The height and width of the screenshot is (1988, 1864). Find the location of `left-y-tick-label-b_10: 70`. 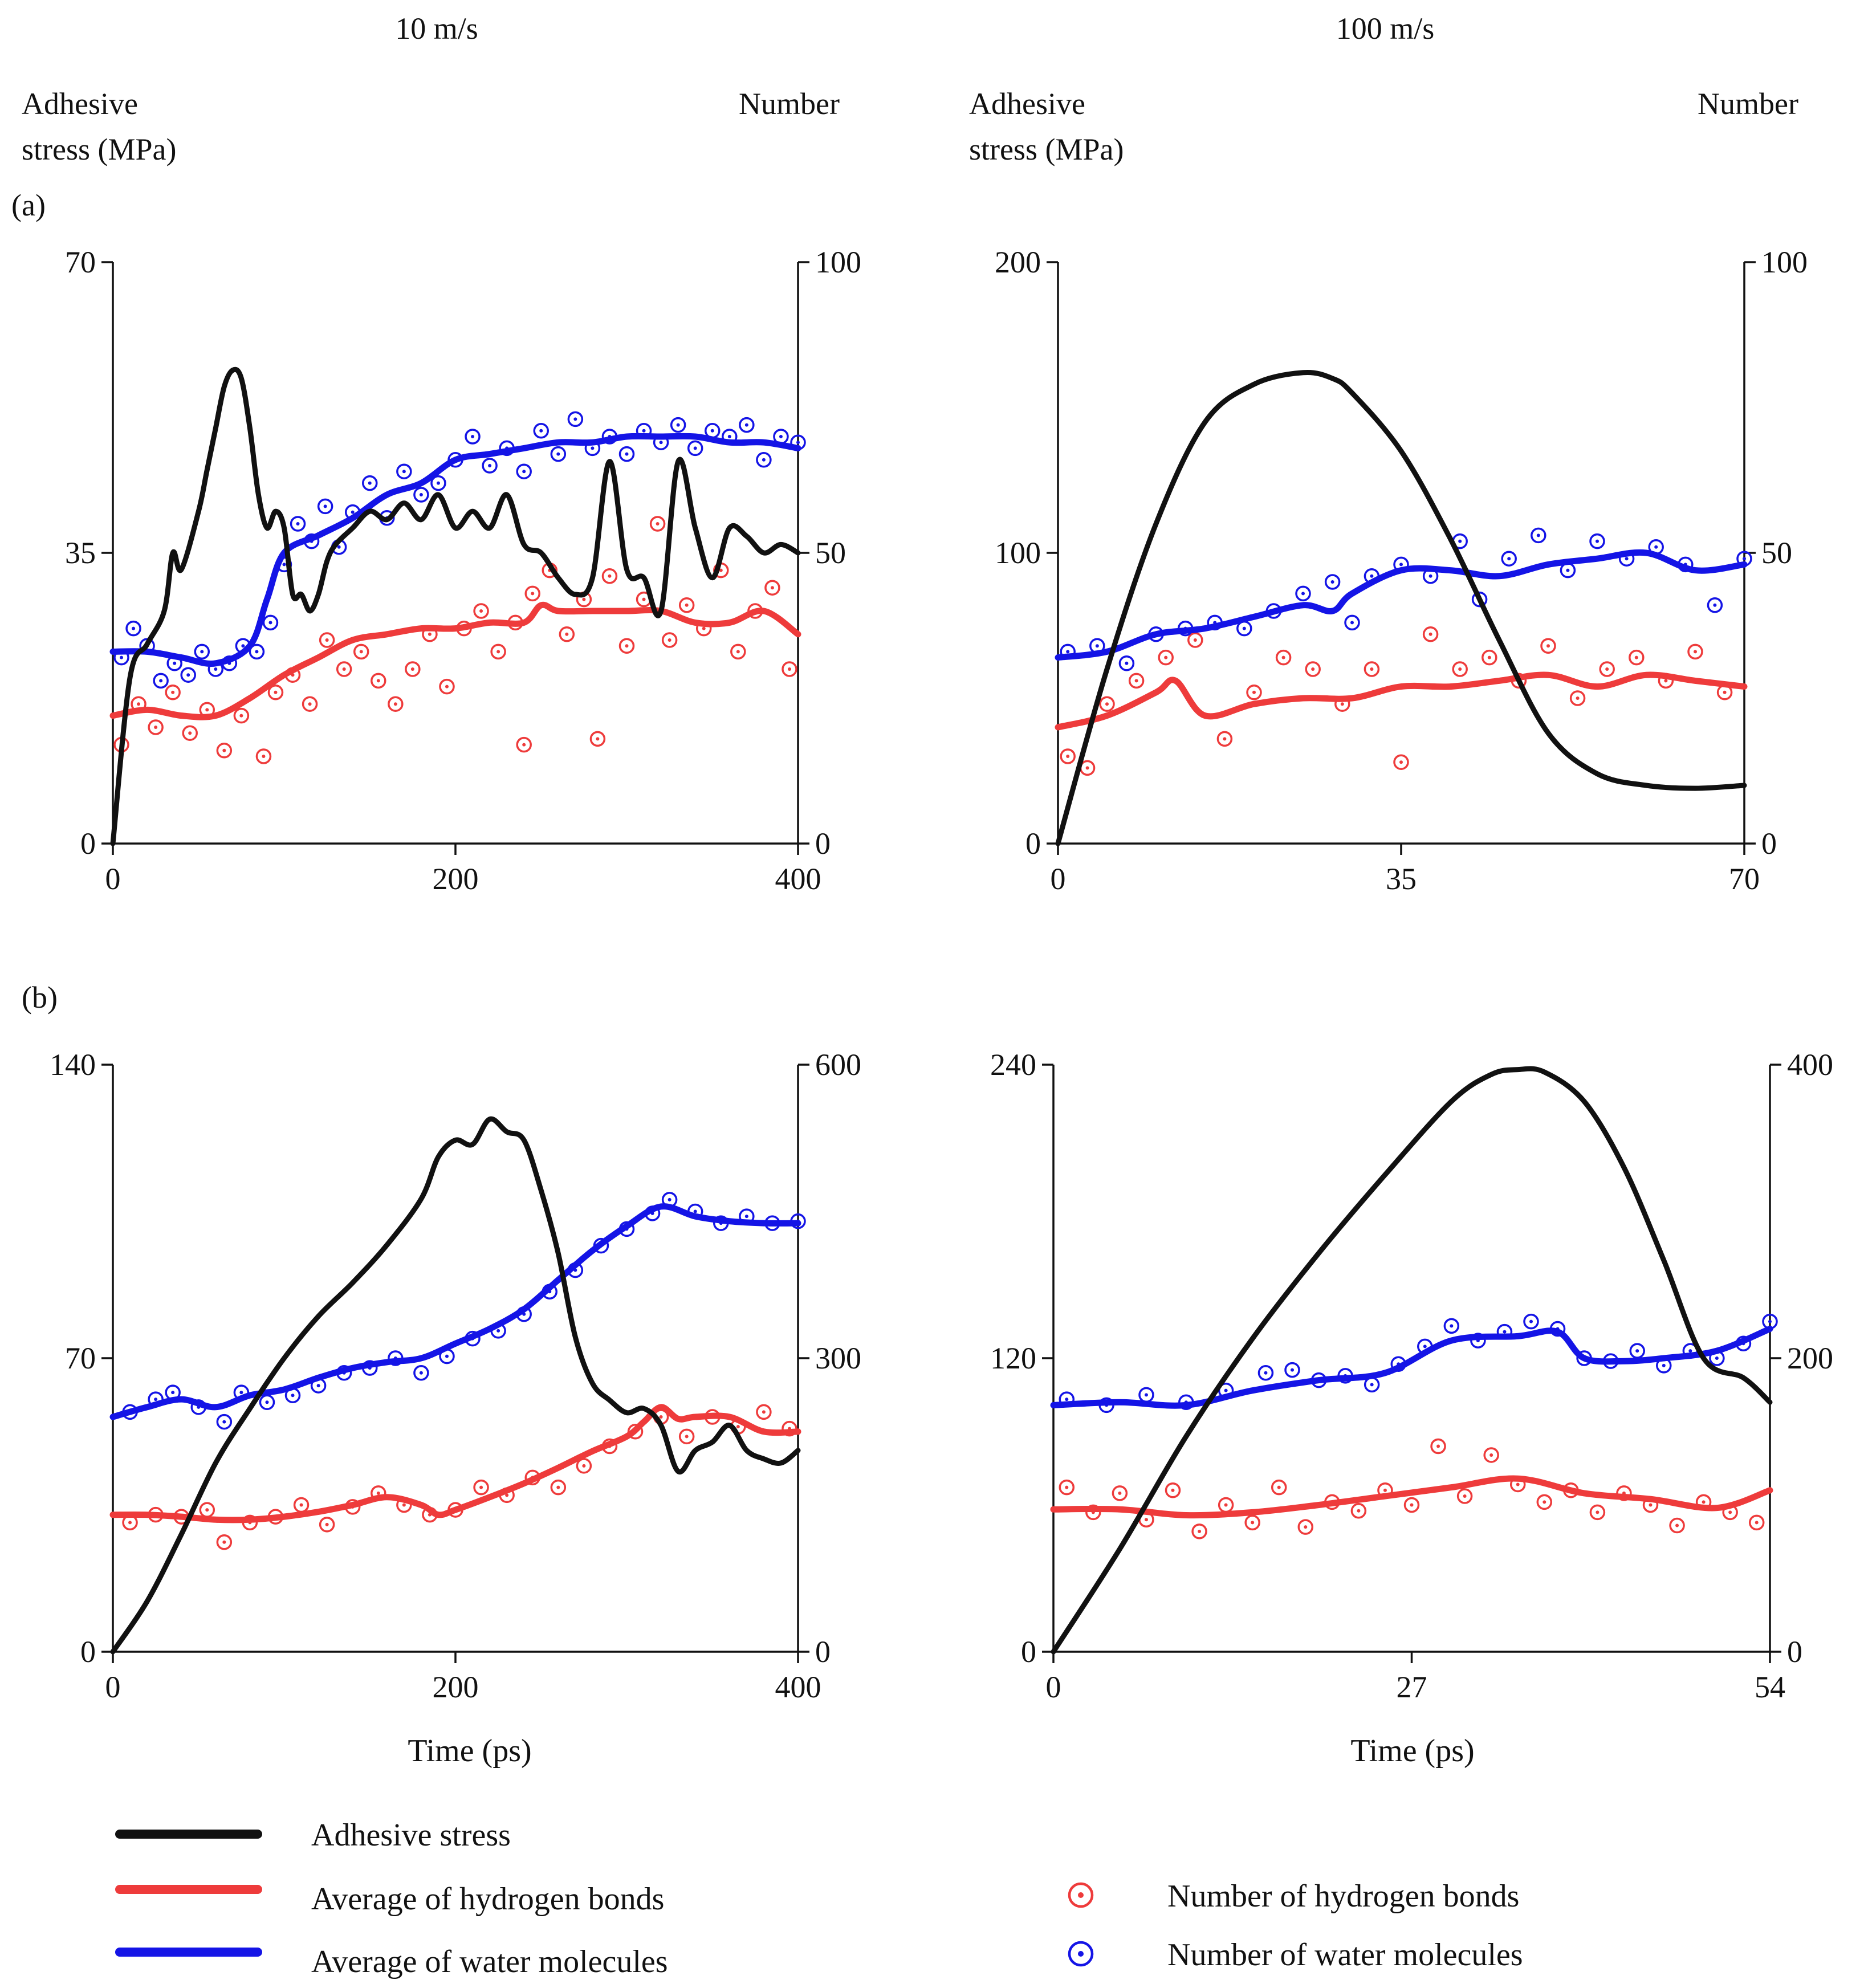

left-y-tick-label-b_10: 70 is located at coordinates (81, 1358).